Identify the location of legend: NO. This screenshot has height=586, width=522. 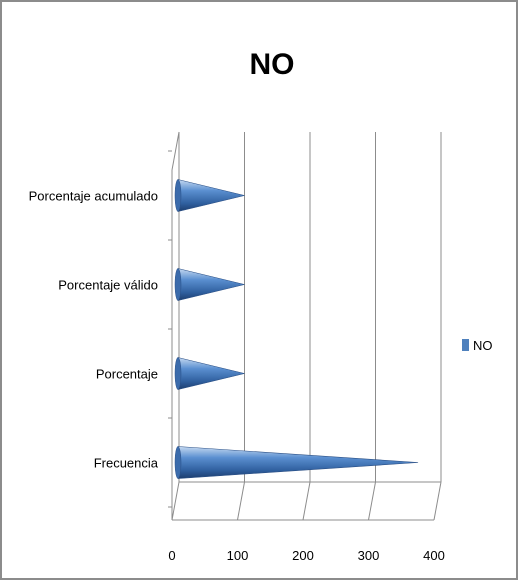
(477, 345).